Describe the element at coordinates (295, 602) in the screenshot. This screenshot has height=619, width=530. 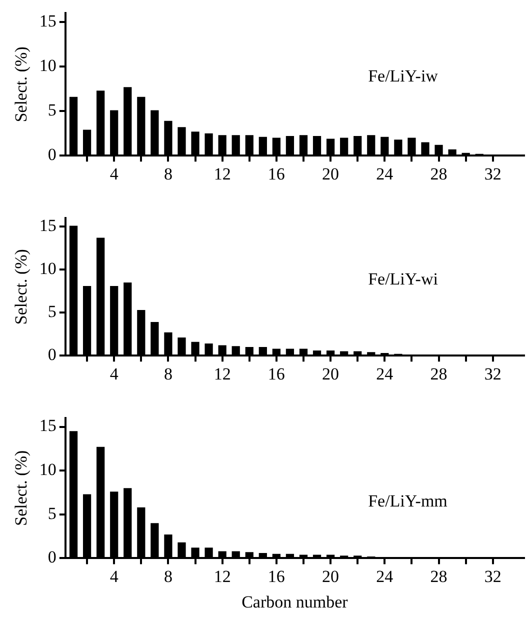
I see `x-axis-title: Carbon number` at that location.